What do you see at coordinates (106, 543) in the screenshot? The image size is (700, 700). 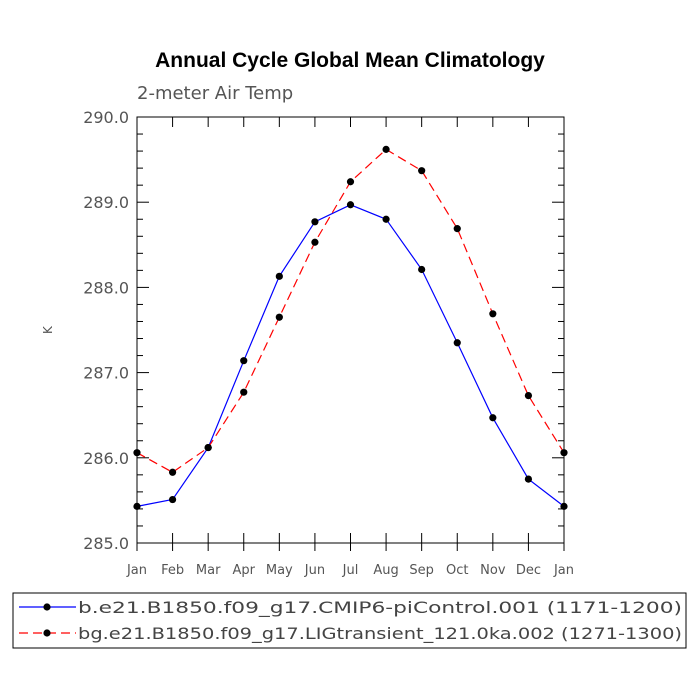 I see `y-tick-label: 285.0` at bounding box center [106, 543].